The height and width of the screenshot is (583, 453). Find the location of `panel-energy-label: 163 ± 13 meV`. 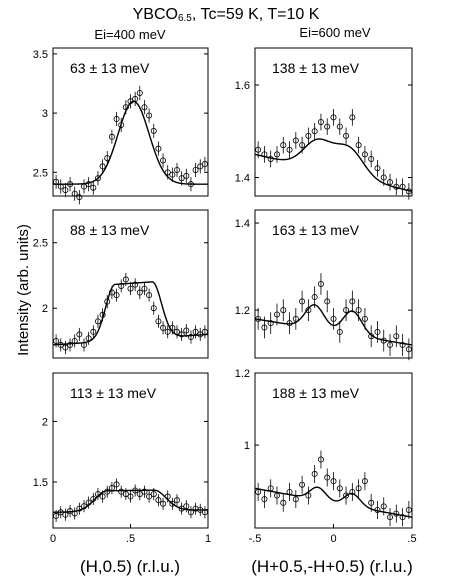

panel-energy-label: 163 ± 13 meV is located at coordinates (316, 230).